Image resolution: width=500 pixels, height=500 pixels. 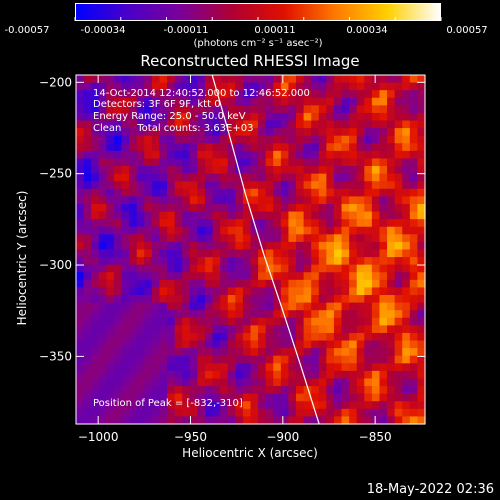 What do you see at coordinates (375, 437) in the screenshot?
I see `x-tick-label: −850` at bounding box center [375, 437].